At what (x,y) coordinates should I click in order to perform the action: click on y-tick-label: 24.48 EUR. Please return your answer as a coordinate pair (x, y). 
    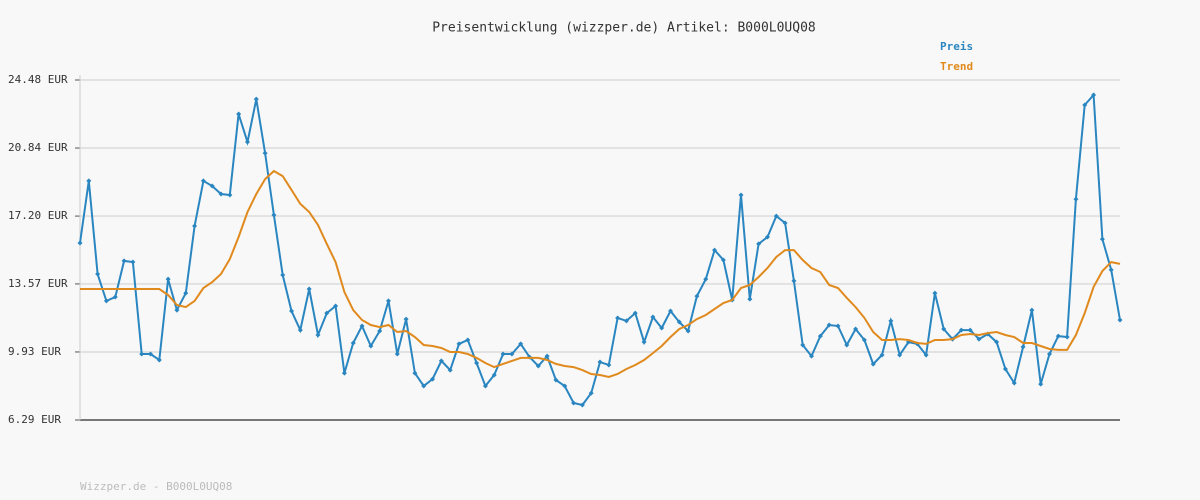
    Looking at the image, I should click on (38, 79).